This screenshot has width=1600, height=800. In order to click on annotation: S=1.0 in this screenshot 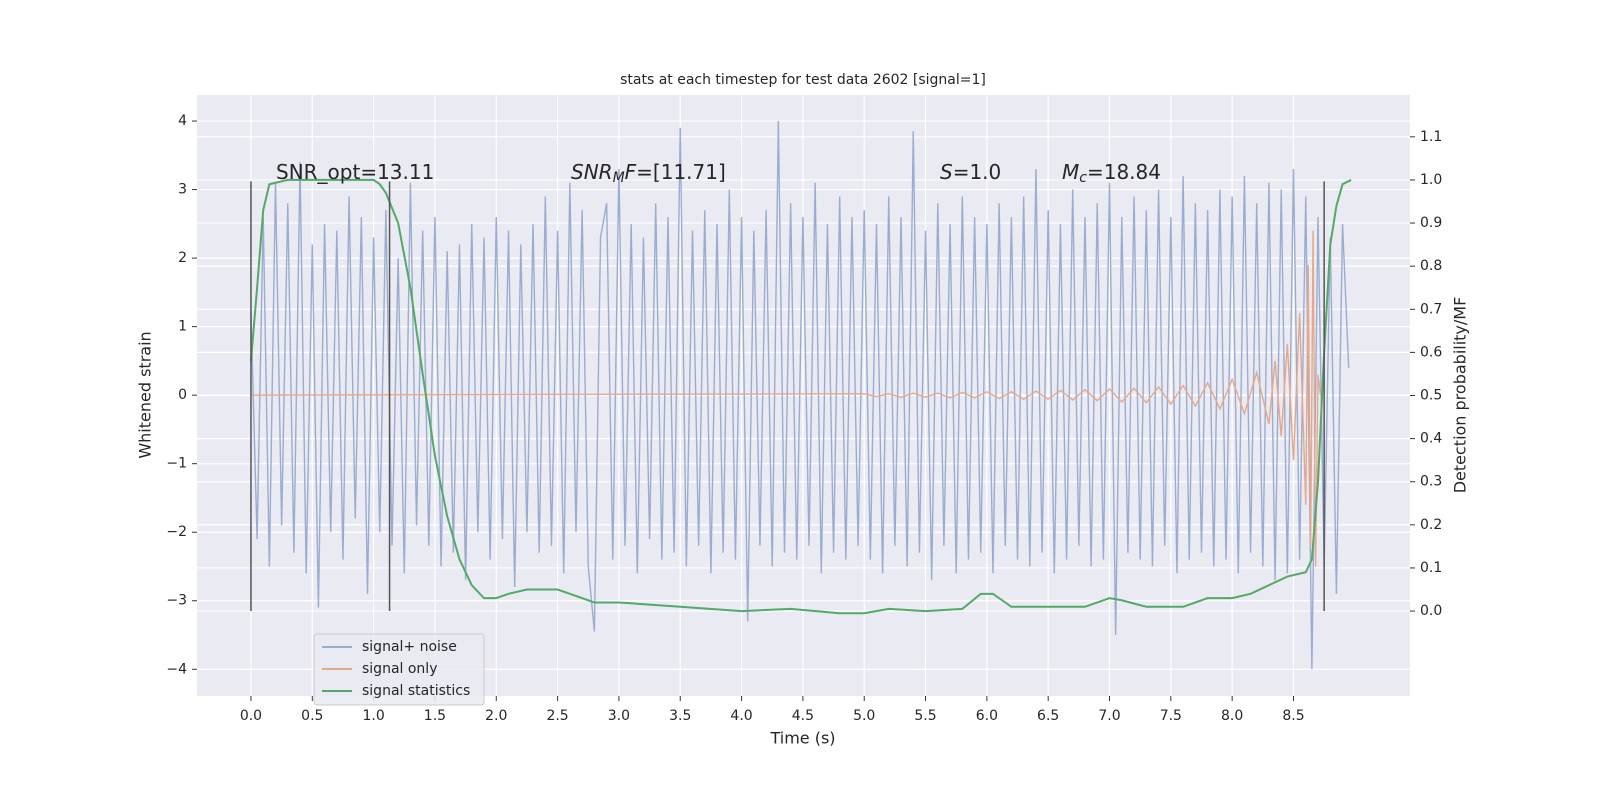, I will do `click(970, 172)`.